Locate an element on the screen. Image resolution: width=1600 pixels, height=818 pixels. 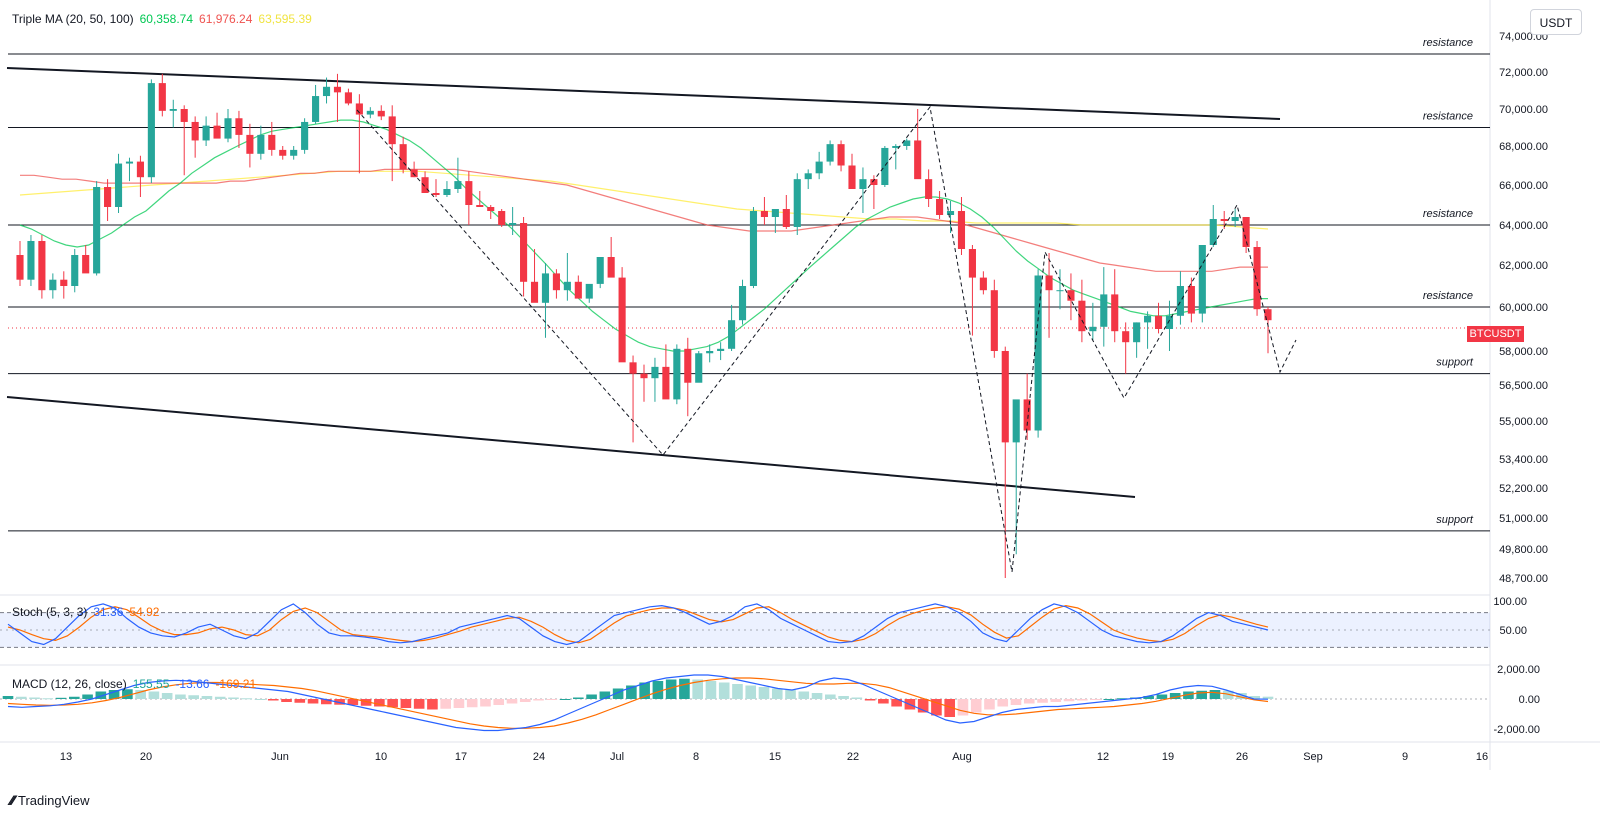
price-tick-label: 53,400.00 is located at coordinates (1523, 460).